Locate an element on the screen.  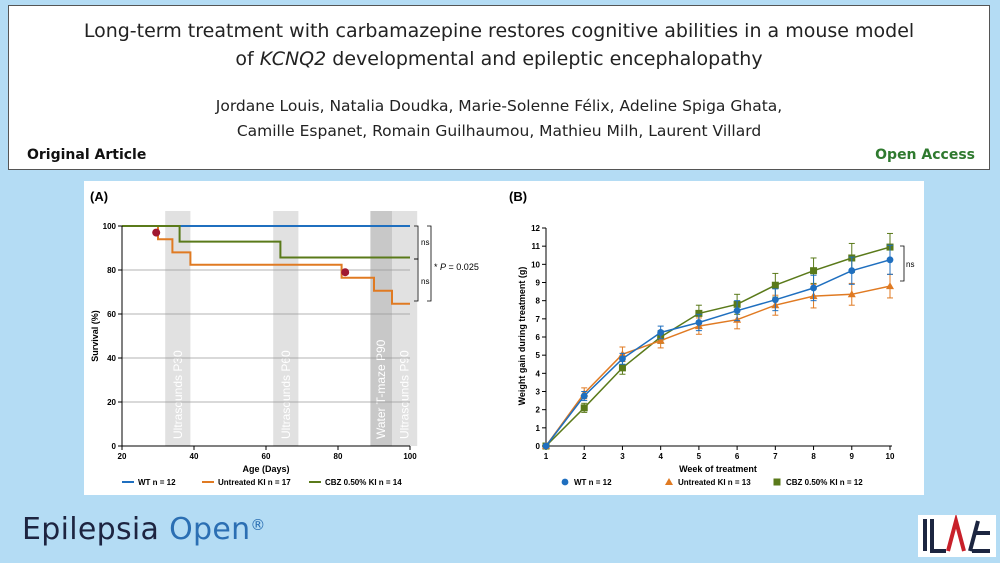
gene-name: KCNQ2 is located at coordinates (293, 59).